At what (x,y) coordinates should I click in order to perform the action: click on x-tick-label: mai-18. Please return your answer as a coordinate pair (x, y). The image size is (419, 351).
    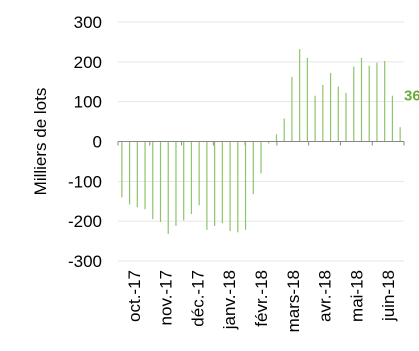
    Looking at the image, I should click on (356, 296).